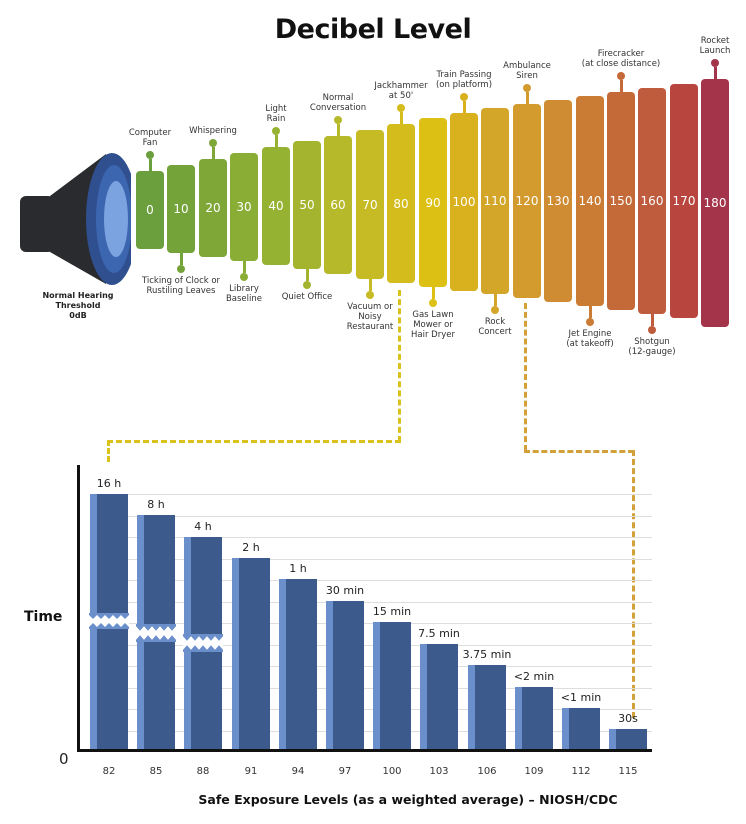  I want to click on db-value: 50, so click(307, 205).